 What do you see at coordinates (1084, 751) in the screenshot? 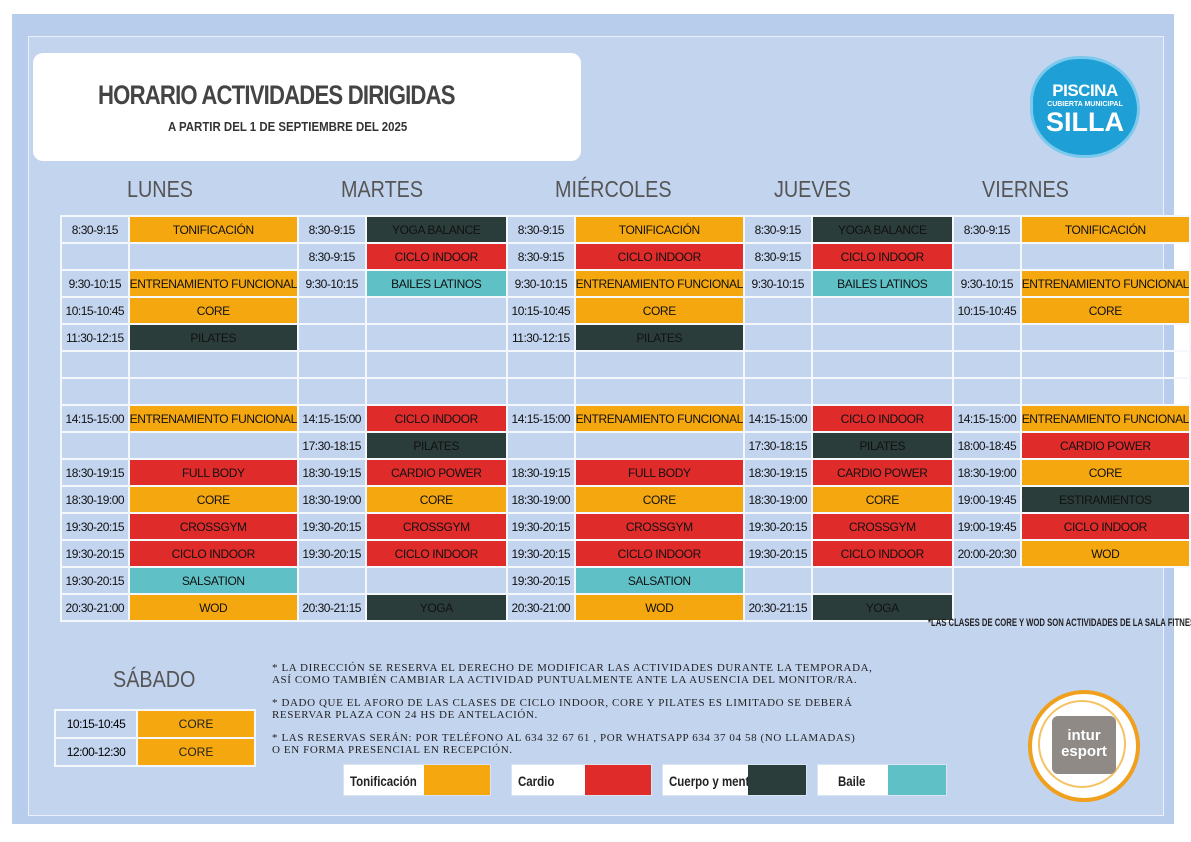
I see `badge-line-2: esport` at bounding box center [1084, 751].